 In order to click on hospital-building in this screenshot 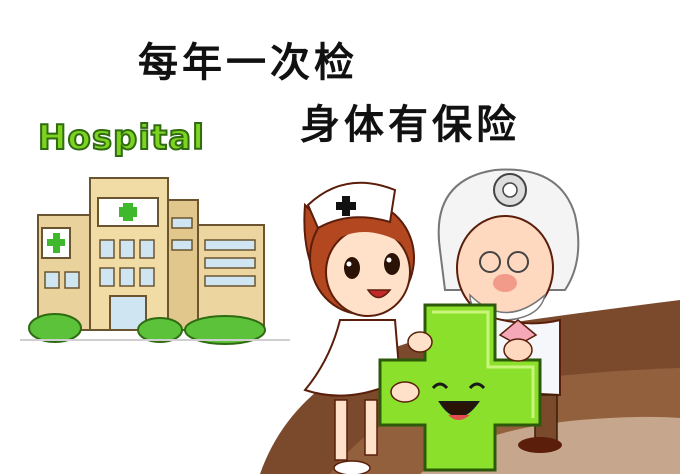, I will do `click(155, 261)`.